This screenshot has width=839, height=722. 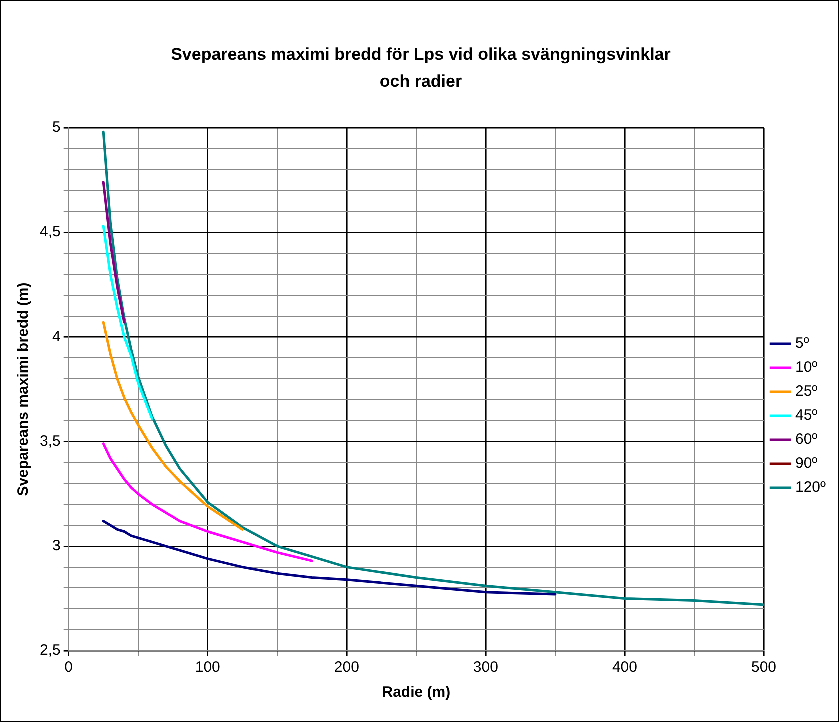 I want to click on x-axis-title: Radie (m), so click(x=416, y=693).